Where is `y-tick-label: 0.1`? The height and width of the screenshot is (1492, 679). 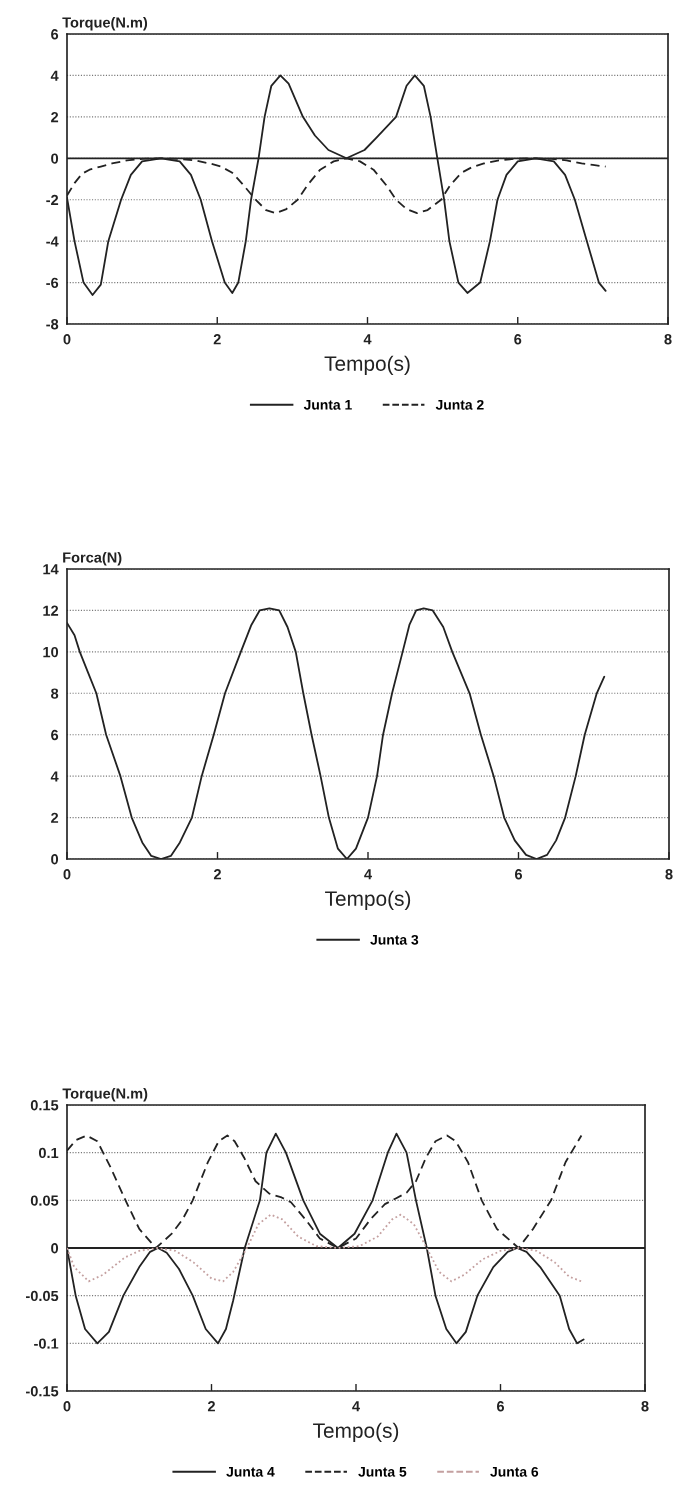
y-tick-label: 0.1 is located at coordinates (48, 1153).